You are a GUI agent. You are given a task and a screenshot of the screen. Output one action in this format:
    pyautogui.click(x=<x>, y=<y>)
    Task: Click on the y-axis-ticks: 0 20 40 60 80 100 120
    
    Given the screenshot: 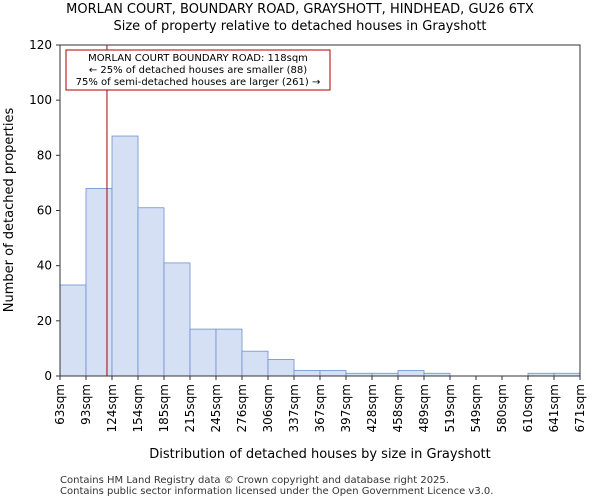 What is the action you would take?
    pyautogui.click(x=44, y=210)
    